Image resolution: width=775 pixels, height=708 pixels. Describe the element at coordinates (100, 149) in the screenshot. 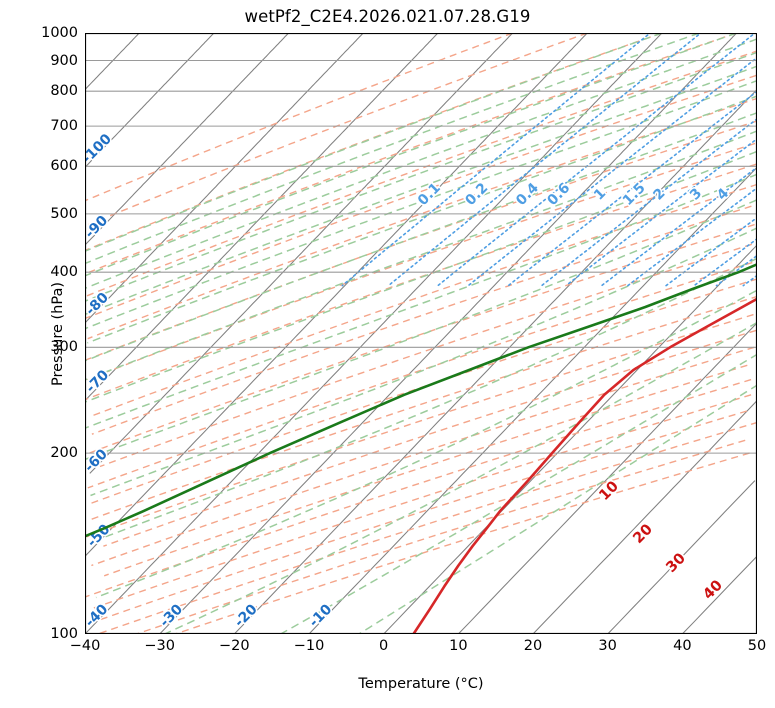

I see `isotherm-label: -100` at that location.